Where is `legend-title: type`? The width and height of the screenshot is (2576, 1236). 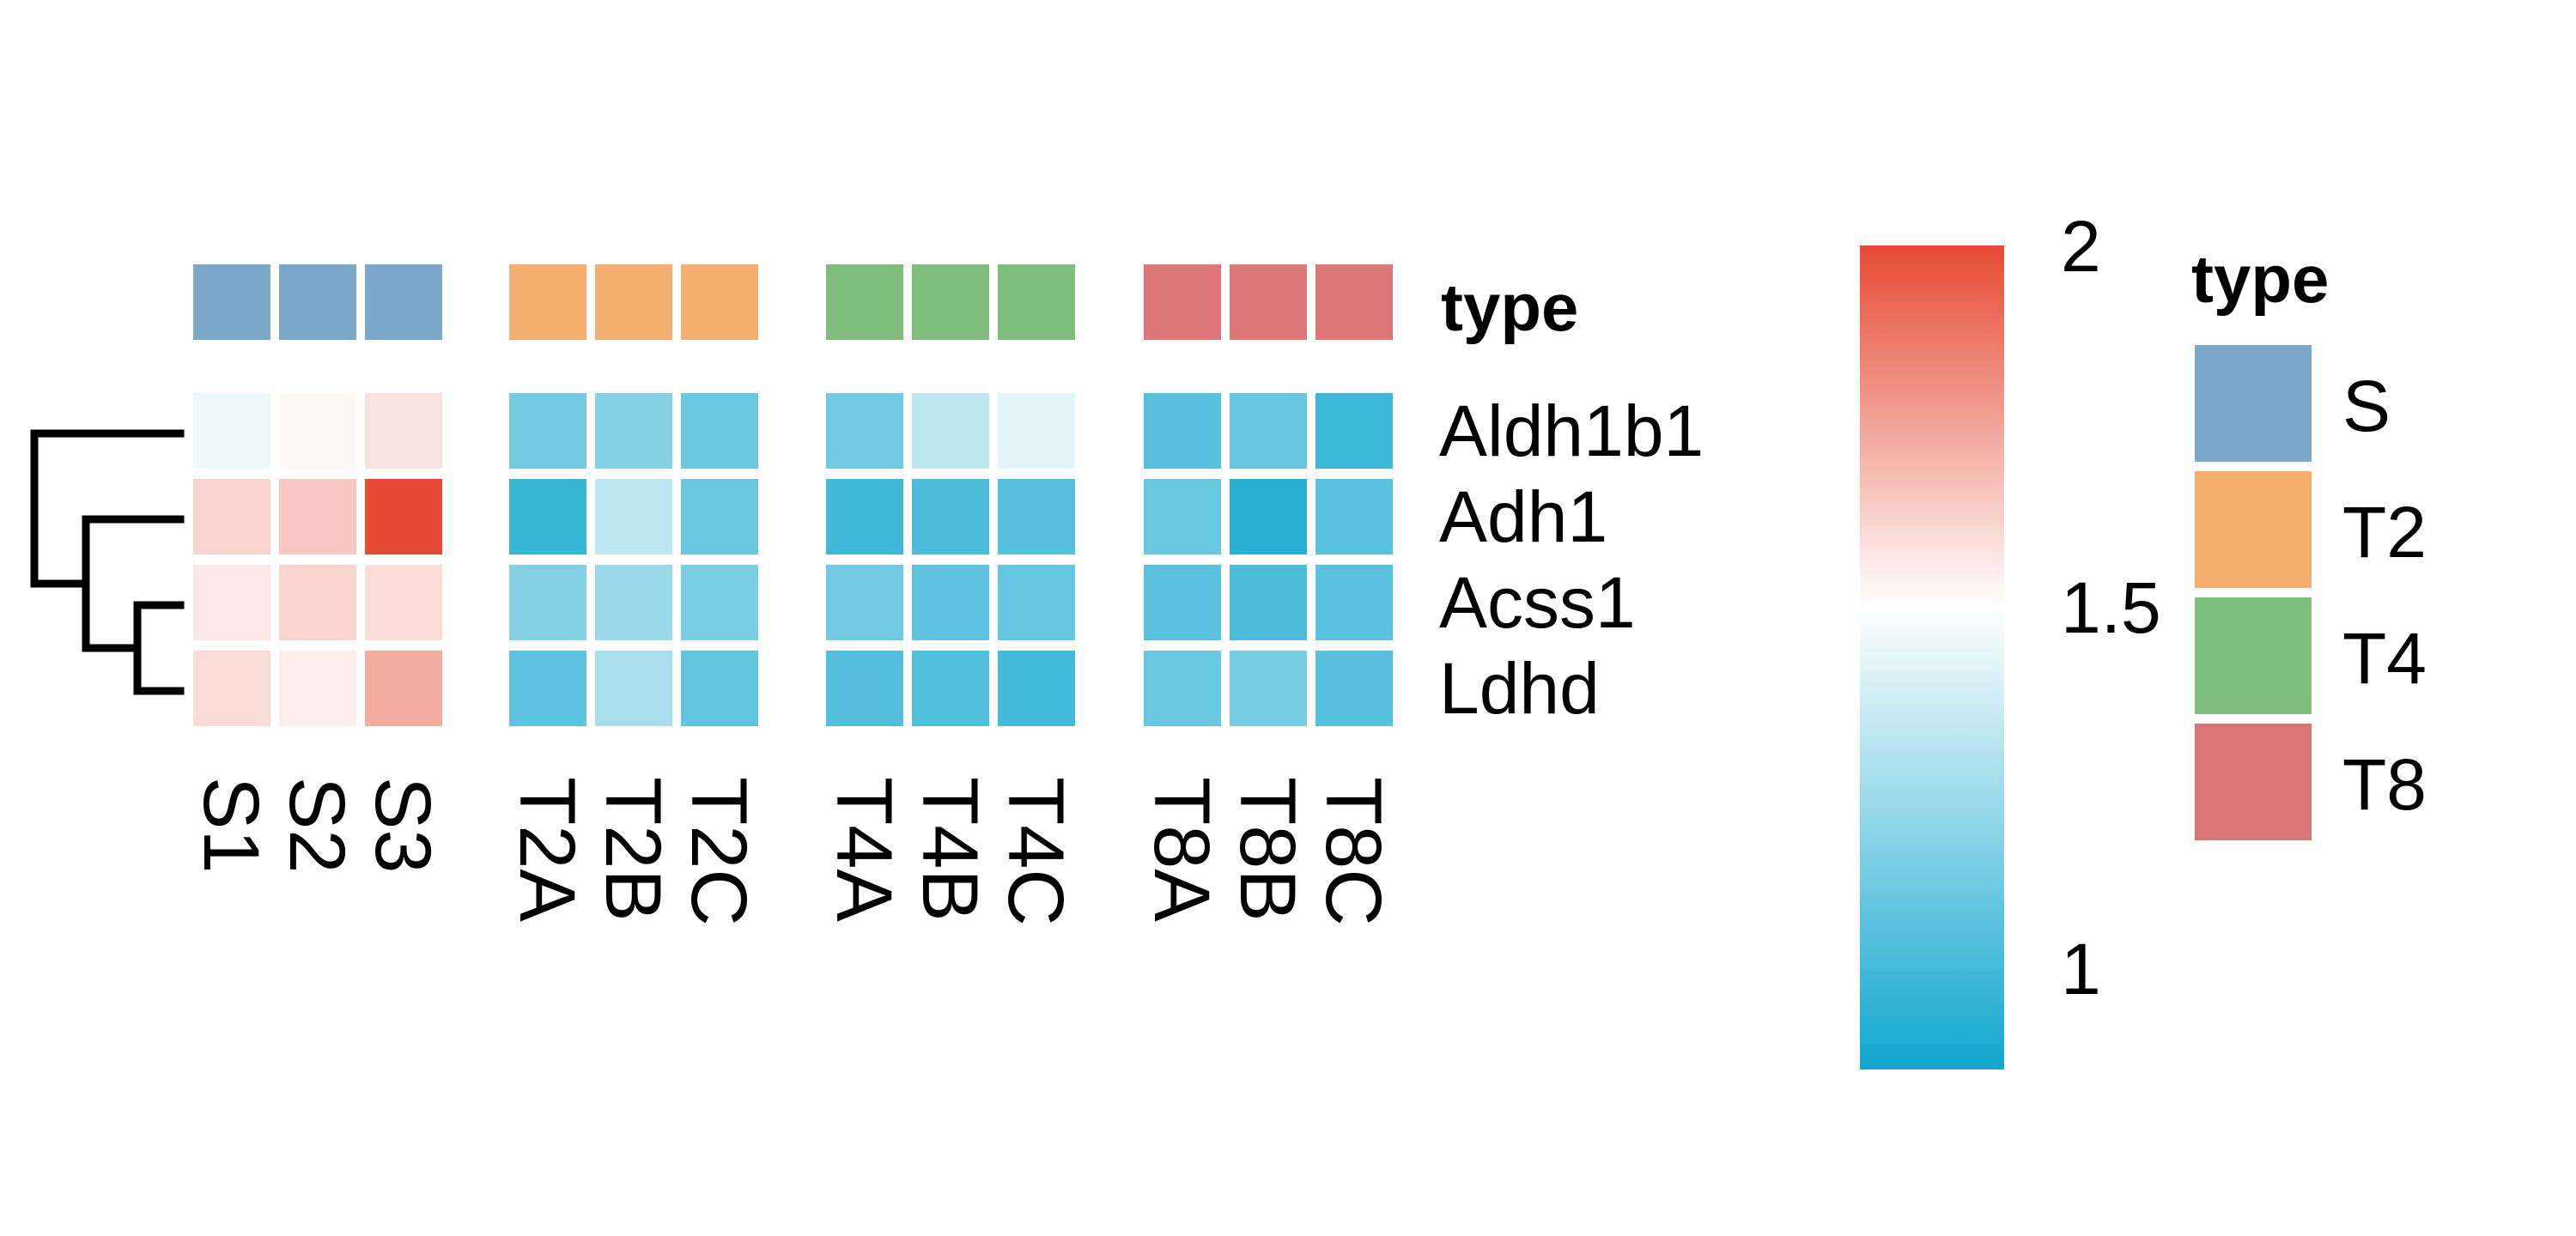
legend-title: type is located at coordinates (2260, 279).